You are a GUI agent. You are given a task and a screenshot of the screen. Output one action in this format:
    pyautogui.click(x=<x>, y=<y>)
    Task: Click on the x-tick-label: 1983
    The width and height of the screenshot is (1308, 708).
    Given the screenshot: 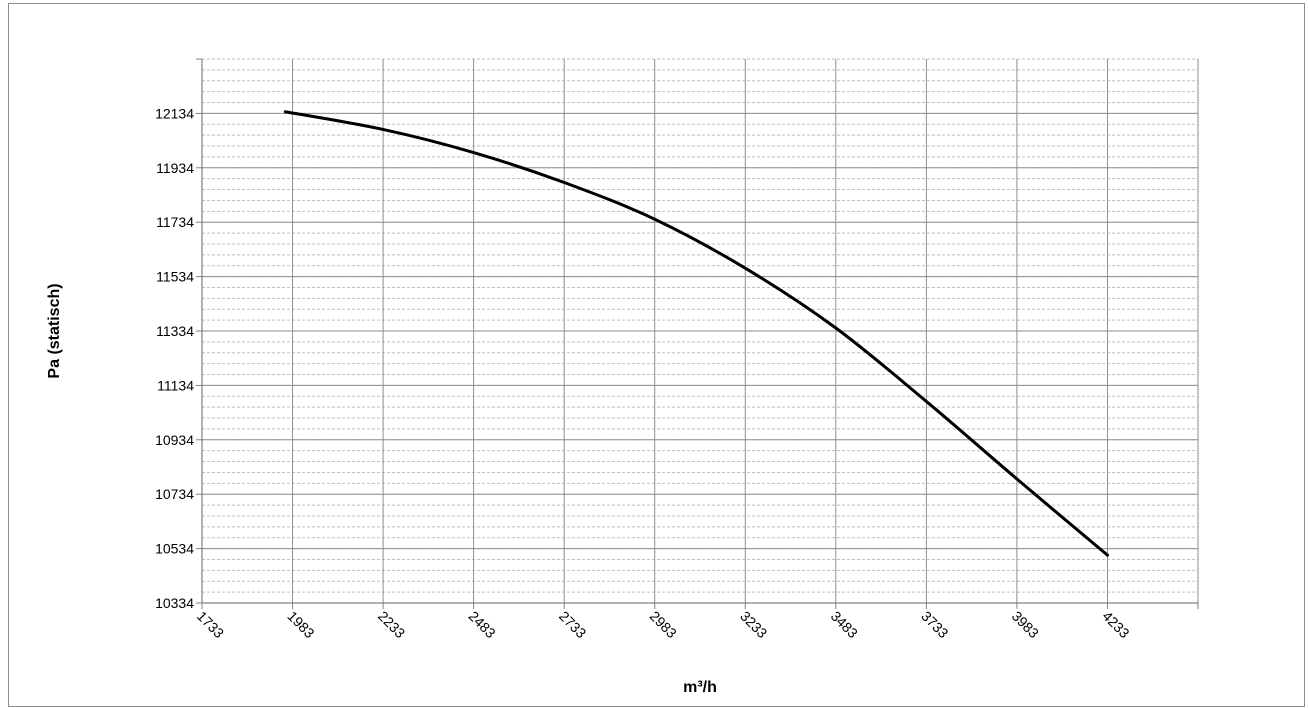 What is the action you would take?
    pyautogui.click(x=300, y=624)
    